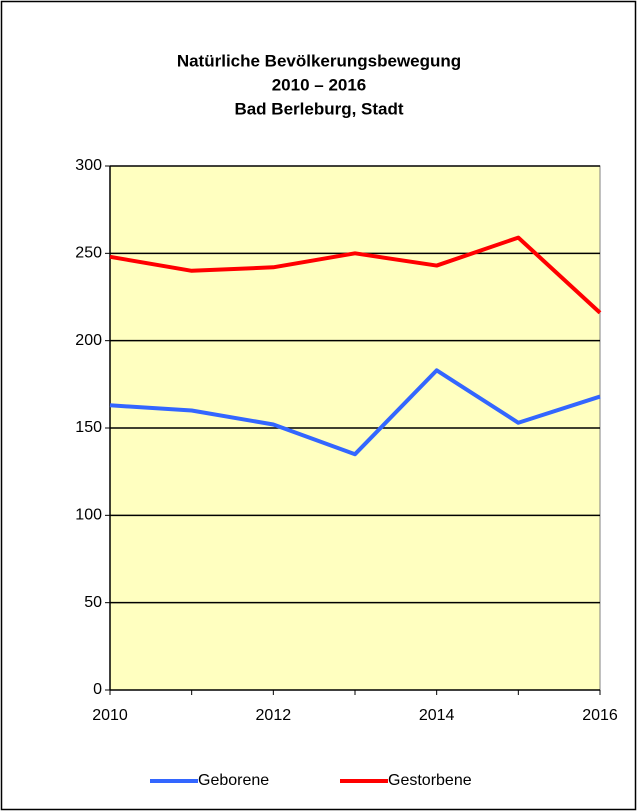 The width and height of the screenshot is (638, 812). What do you see at coordinates (88, 515) in the screenshot?
I see `y-tick-label: 100` at bounding box center [88, 515].